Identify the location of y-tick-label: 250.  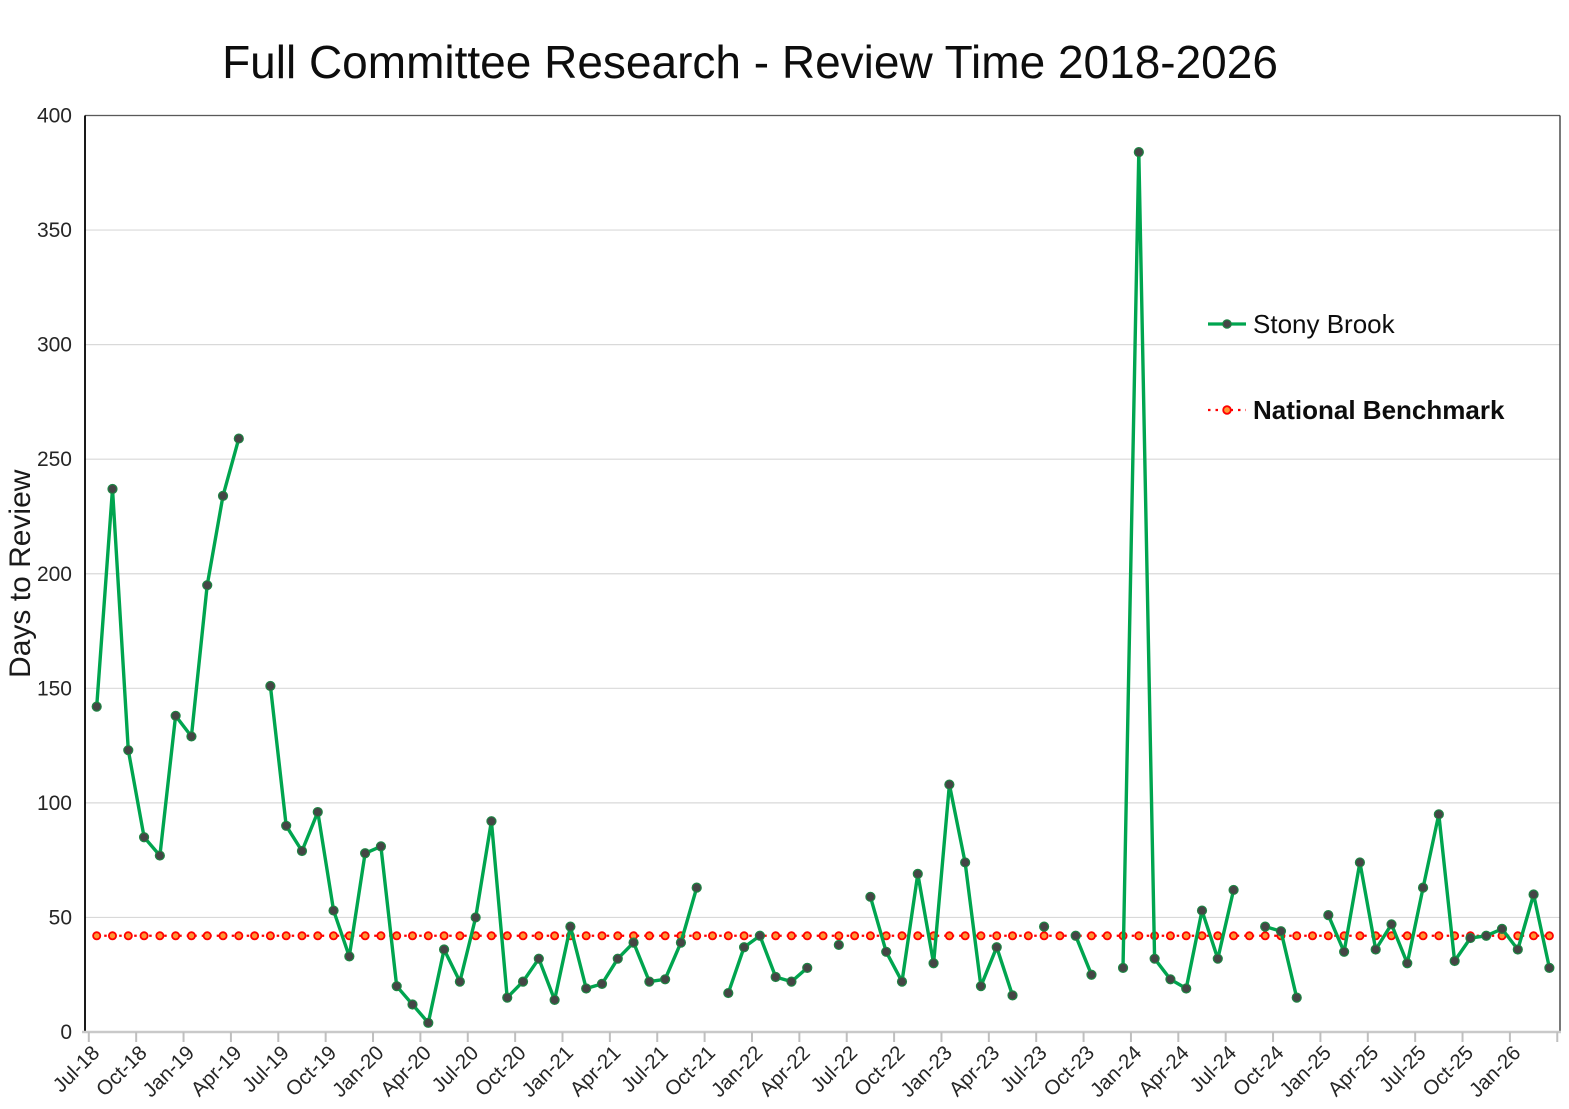
(54, 459).